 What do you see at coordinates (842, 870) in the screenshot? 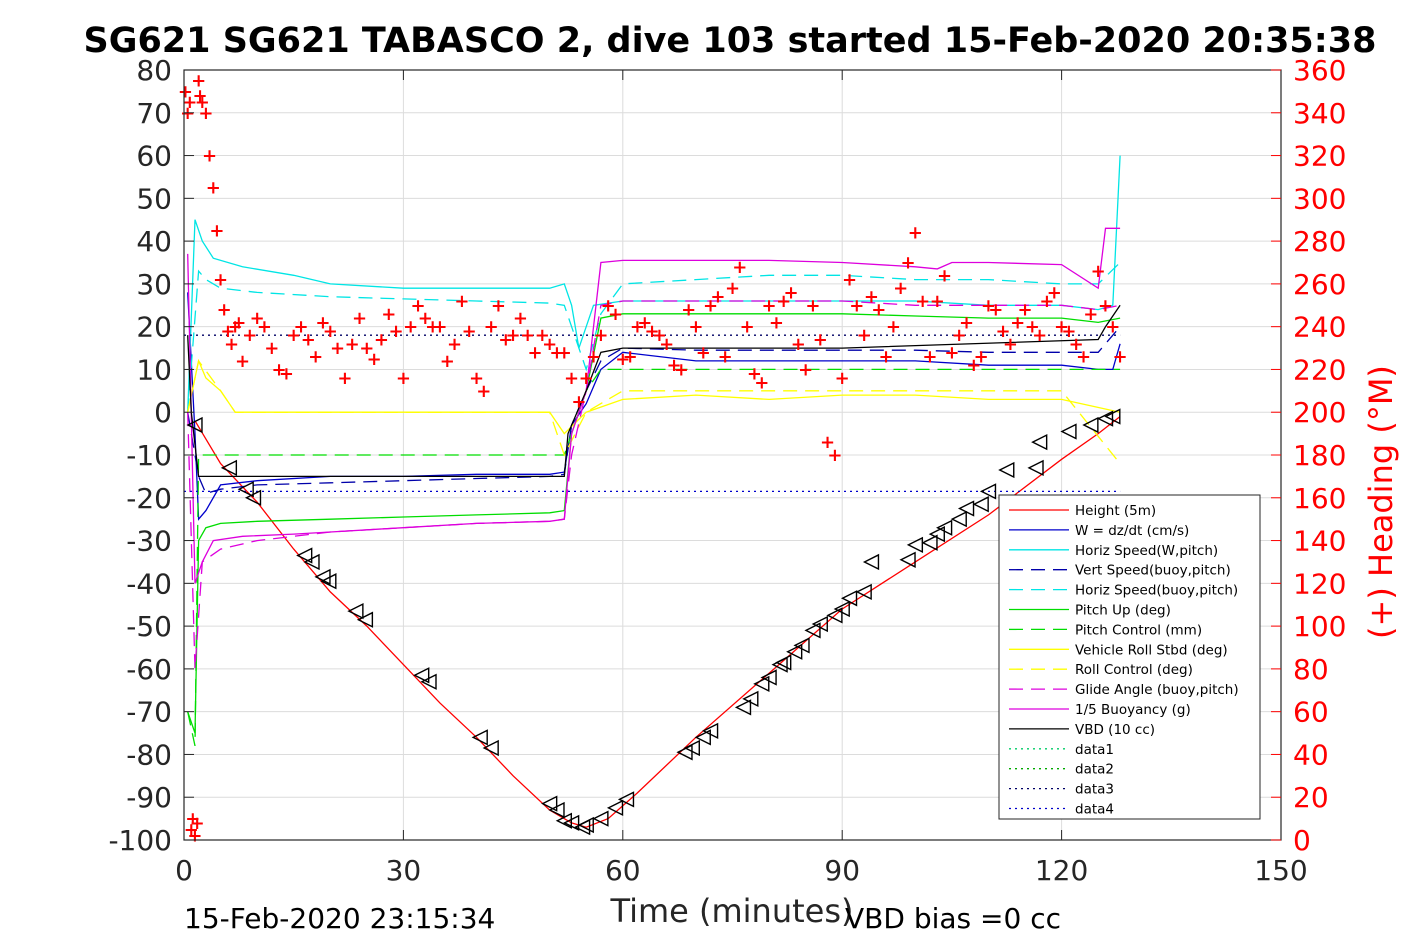
I see `x-tick-label: 90` at bounding box center [842, 870].